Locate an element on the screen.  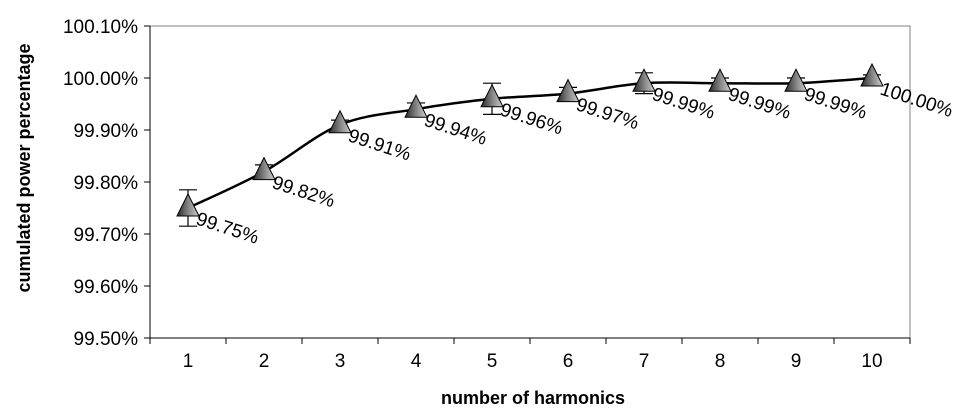
x-tick-label: 2 is located at coordinates (264, 361).